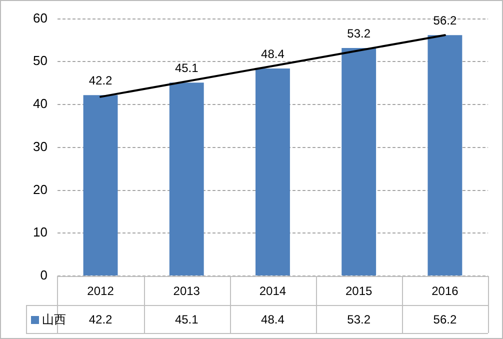  Describe the element at coordinates (445, 291) in the screenshot. I see `x-tick-label: 2016` at that location.